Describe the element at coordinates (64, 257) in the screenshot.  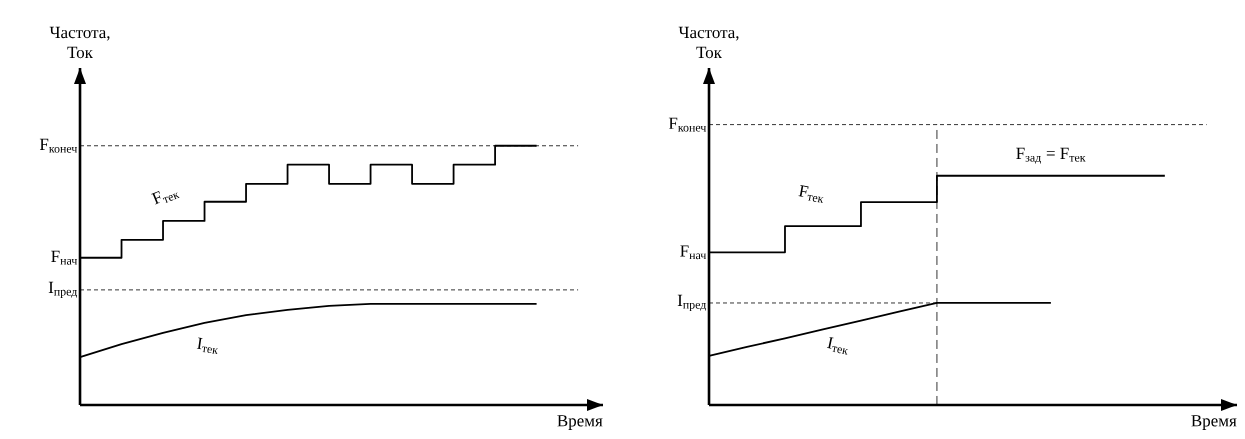
I see `text: F$_{нач}$` at that location.